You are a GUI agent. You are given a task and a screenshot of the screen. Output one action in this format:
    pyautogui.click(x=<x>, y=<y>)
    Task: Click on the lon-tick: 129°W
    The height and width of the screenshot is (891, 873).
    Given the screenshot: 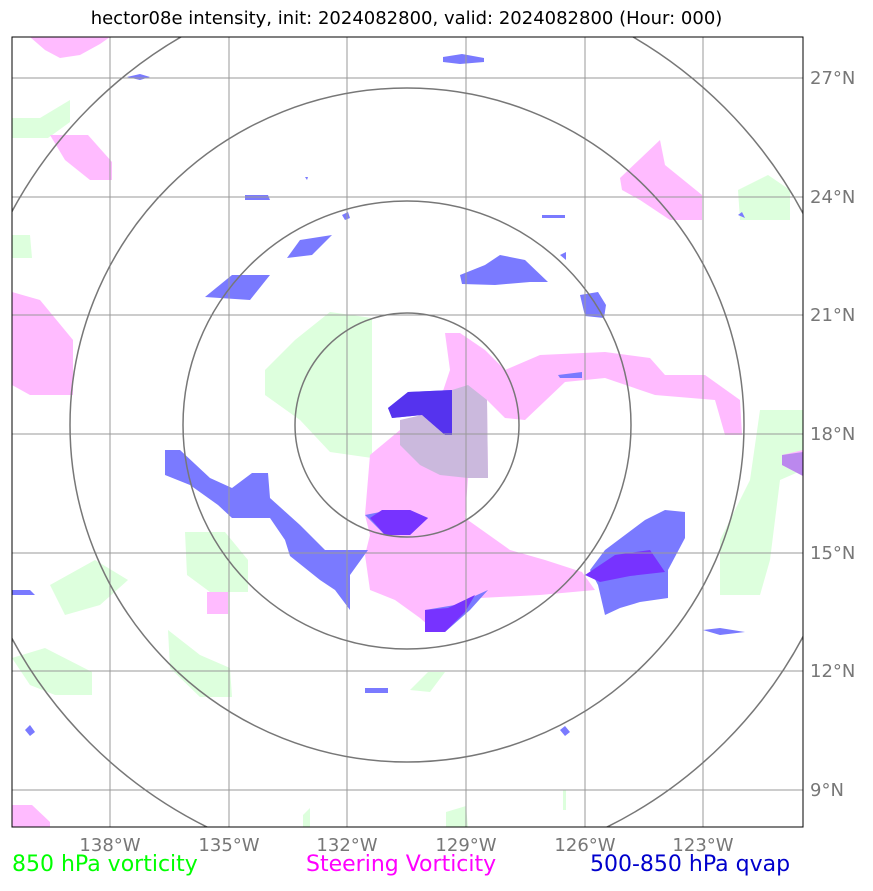 What is the action you would take?
    pyautogui.click(x=465, y=845)
    